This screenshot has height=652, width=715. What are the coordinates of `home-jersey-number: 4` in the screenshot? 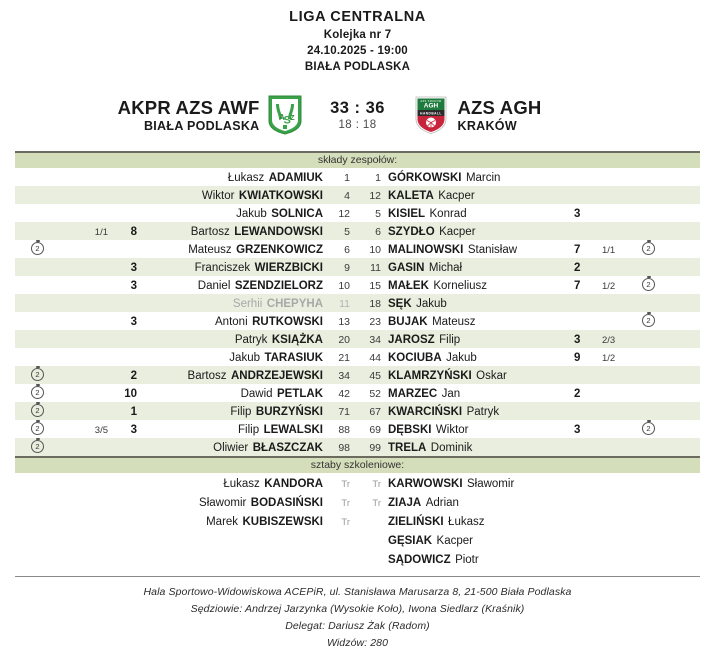 It's located at (347, 196).